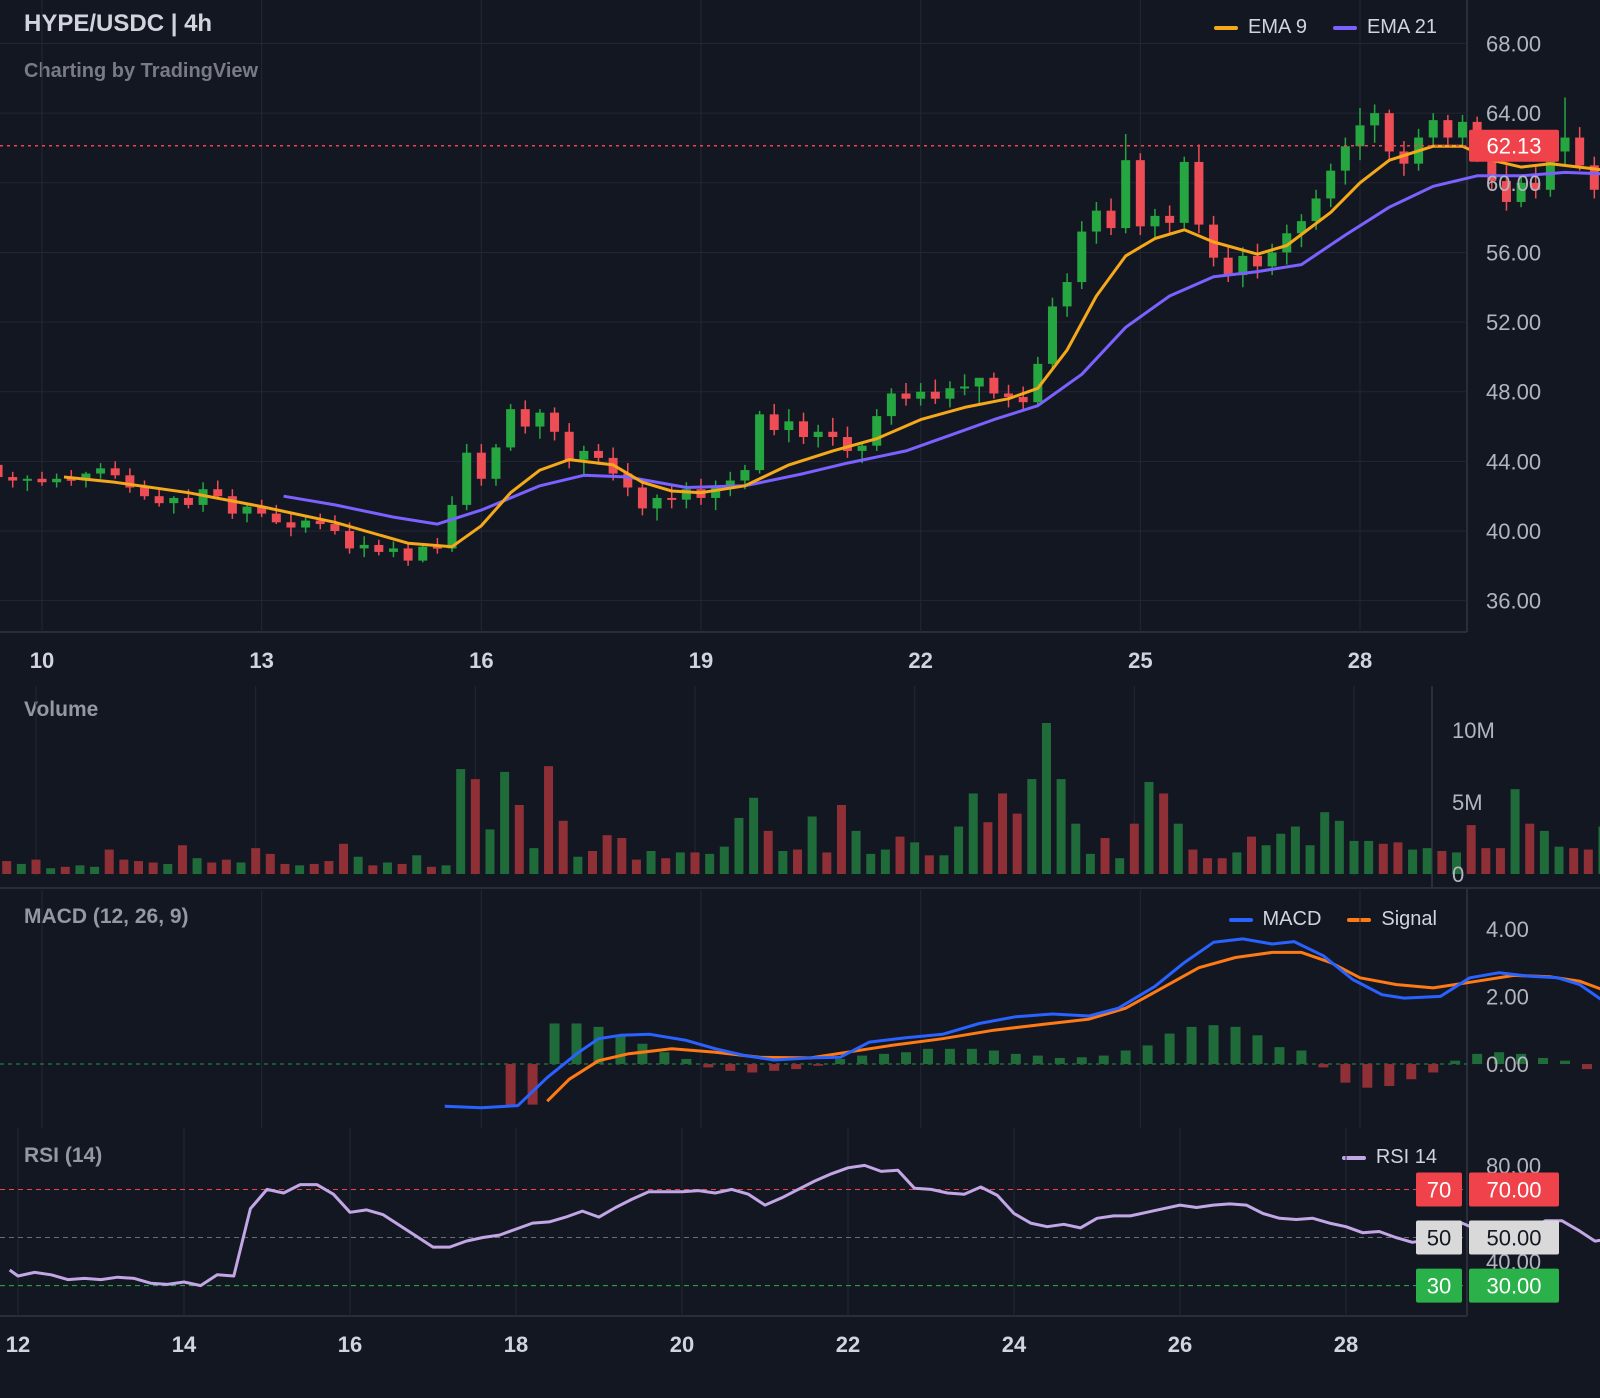 The image size is (1600, 1398). I want to click on date-axis-tick: 19, so click(701, 660).